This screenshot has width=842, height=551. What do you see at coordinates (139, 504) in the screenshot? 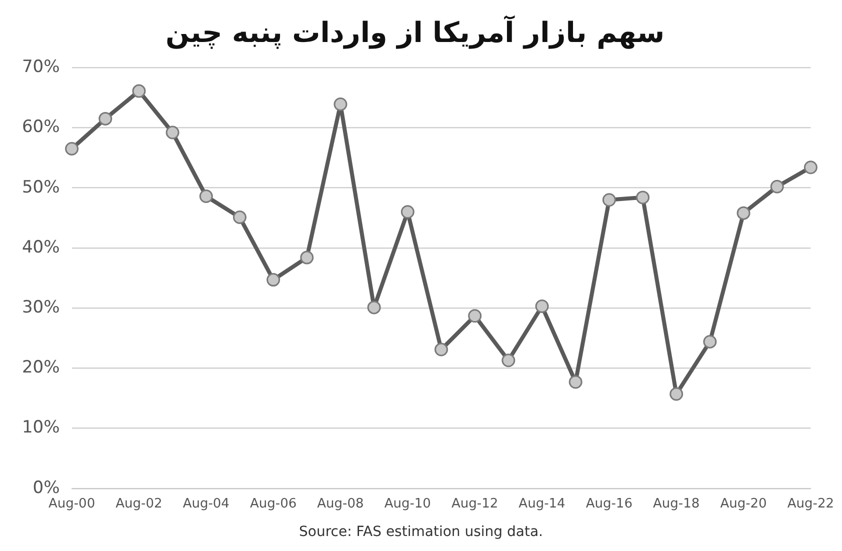
I see `x-tick-label: Aug-02` at bounding box center [139, 504].